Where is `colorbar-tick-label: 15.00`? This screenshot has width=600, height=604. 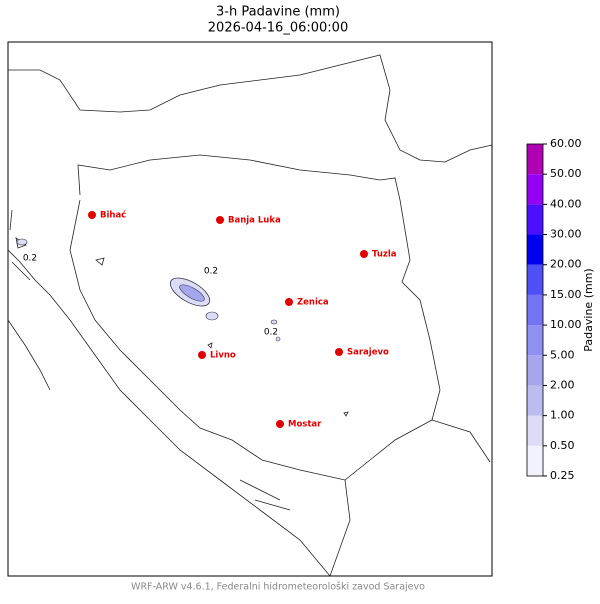 colorbar-tick-label: 15.00 is located at coordinates (566, 294).